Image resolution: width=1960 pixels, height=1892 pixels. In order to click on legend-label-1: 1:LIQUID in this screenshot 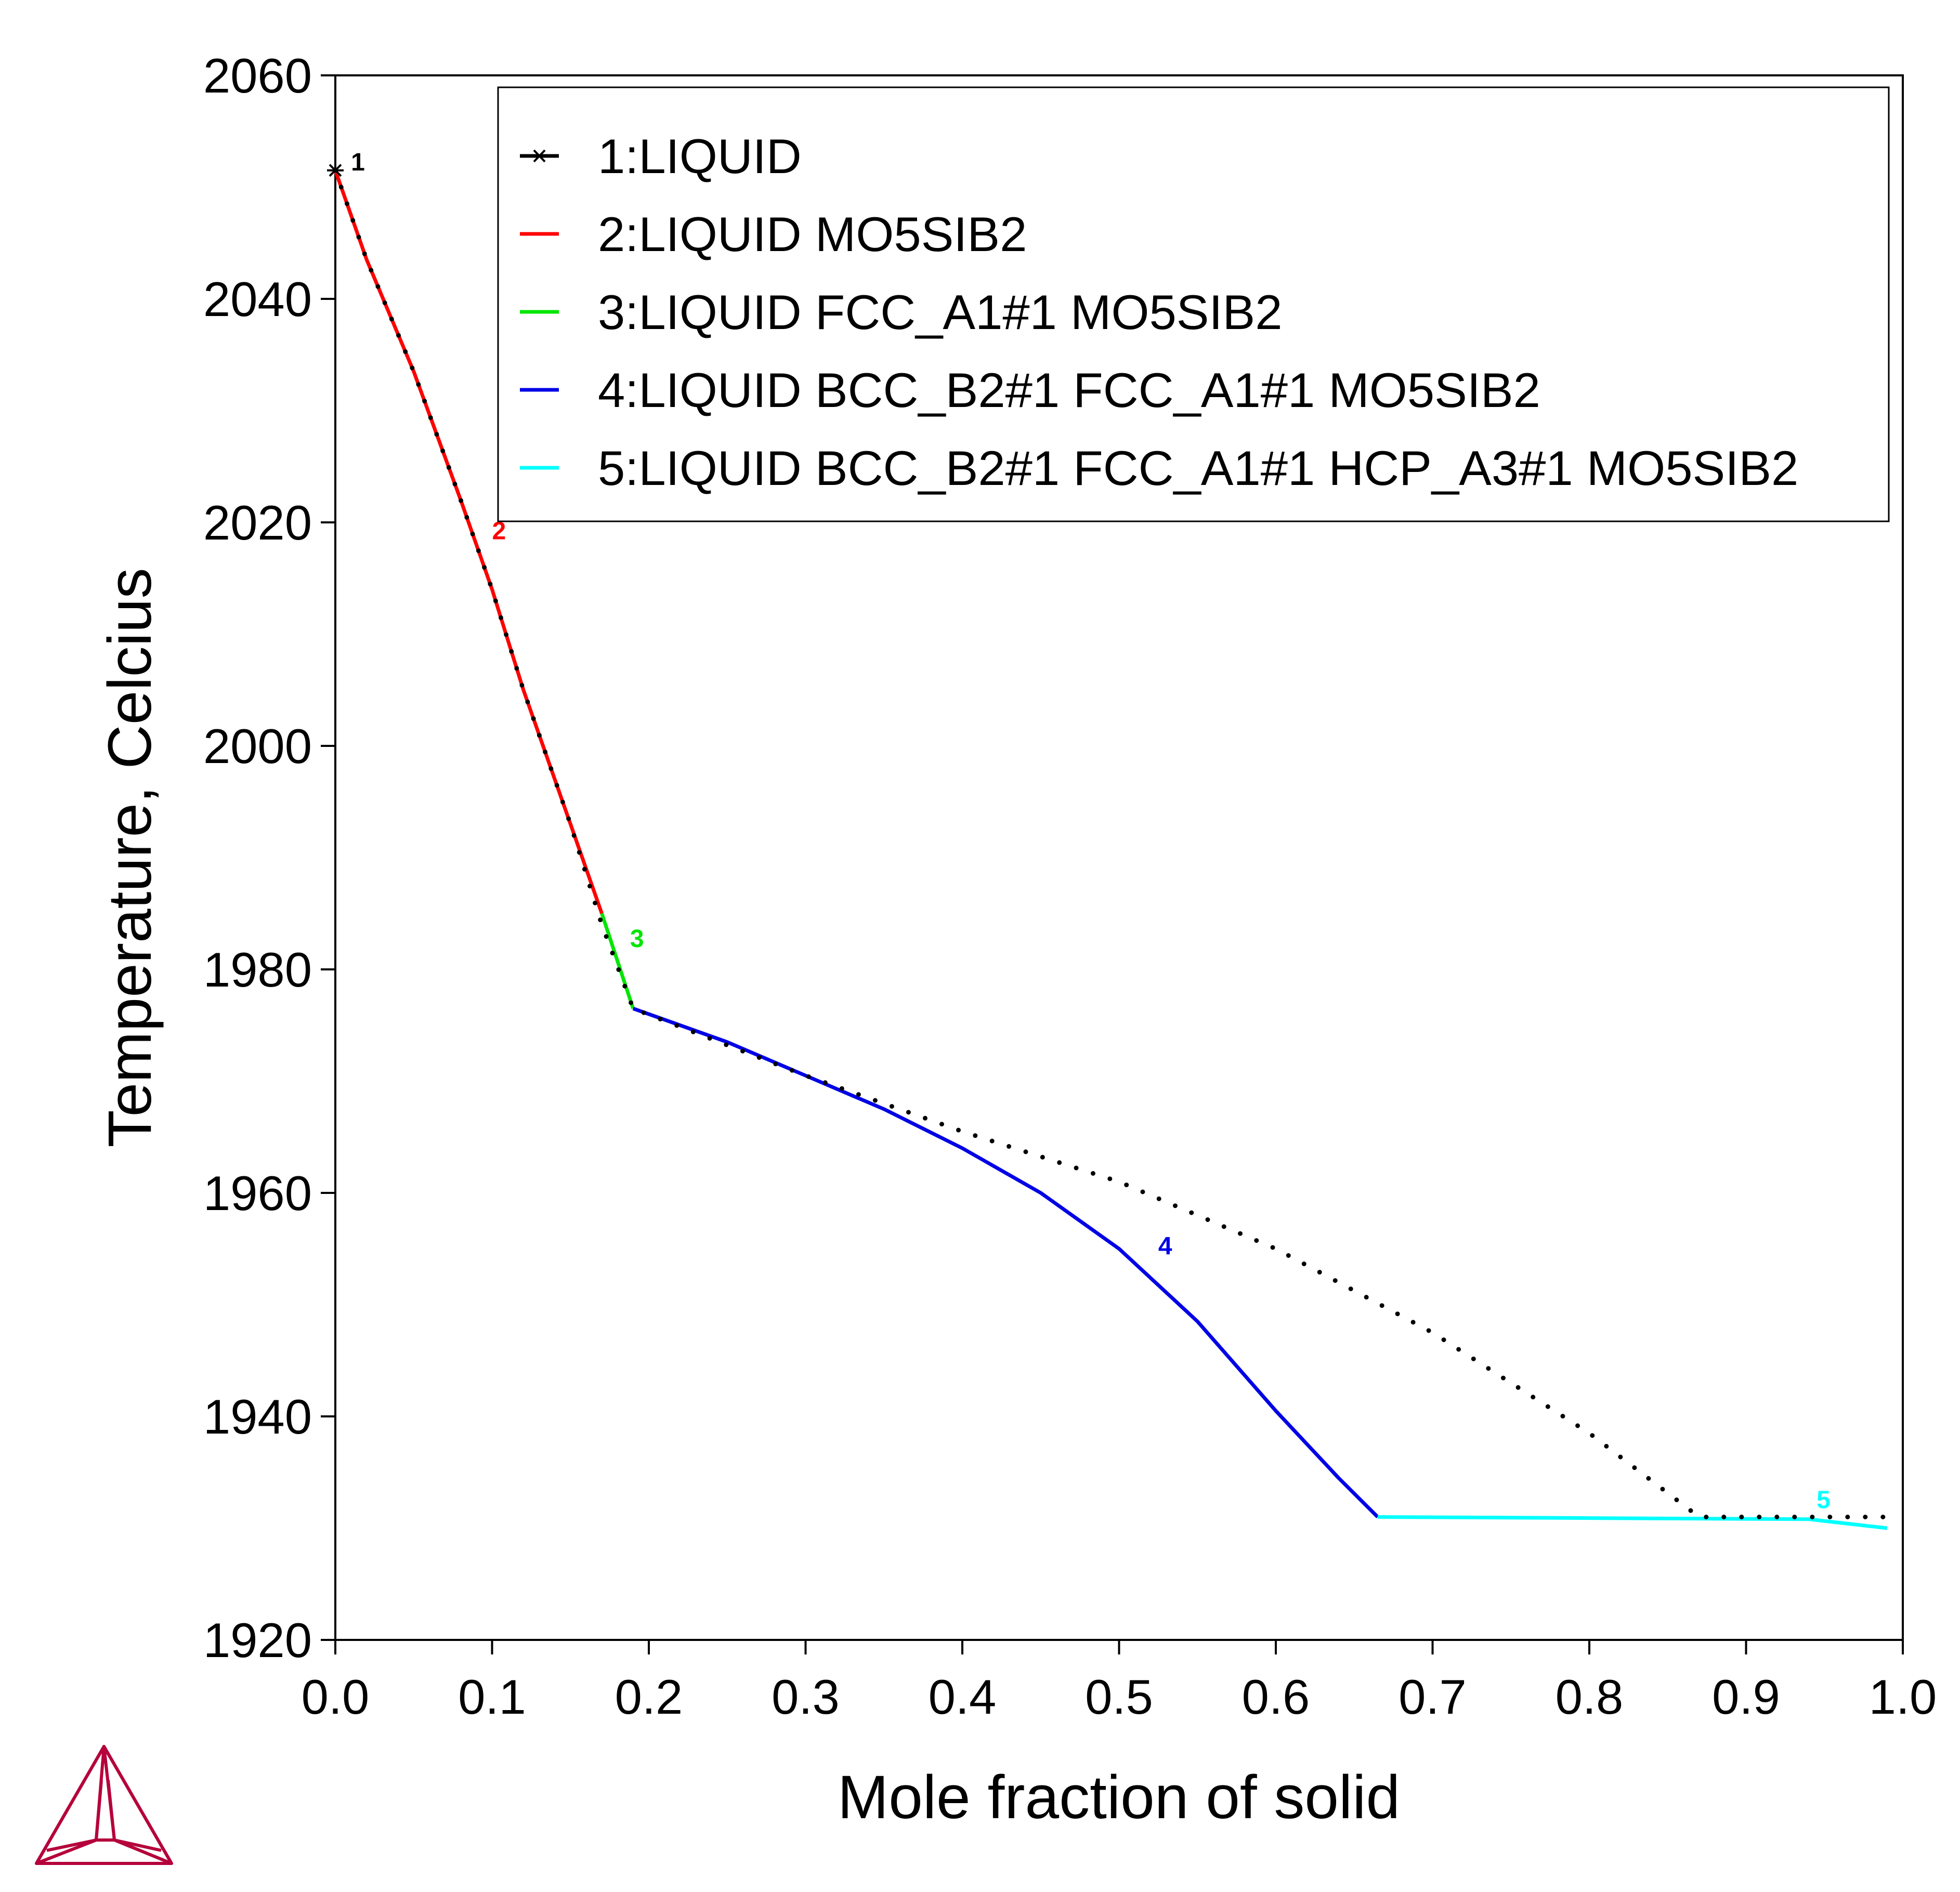, I will do `click(700, 156)`.